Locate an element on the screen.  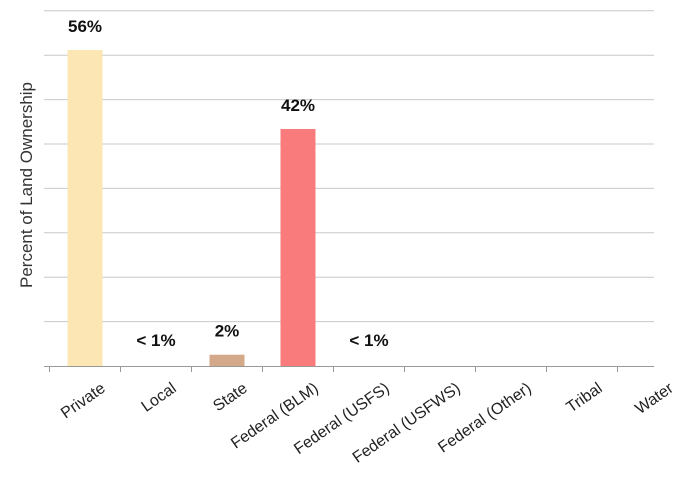
x-tick-label: Tribal is located at coordinates (585, 398).